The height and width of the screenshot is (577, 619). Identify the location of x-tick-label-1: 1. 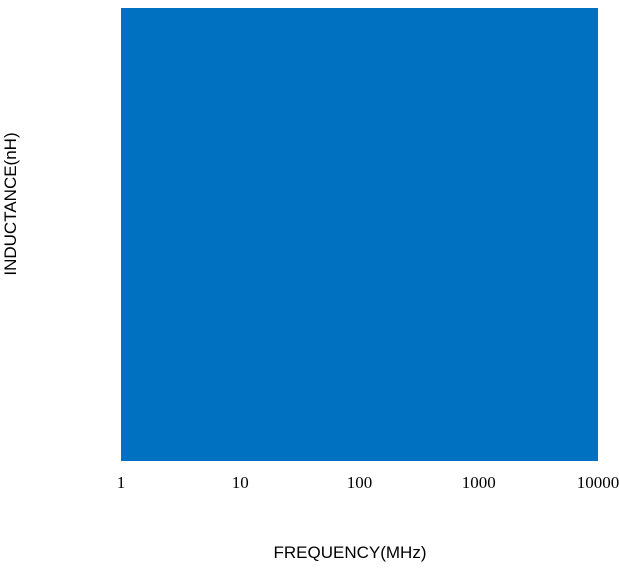
(121, 482).